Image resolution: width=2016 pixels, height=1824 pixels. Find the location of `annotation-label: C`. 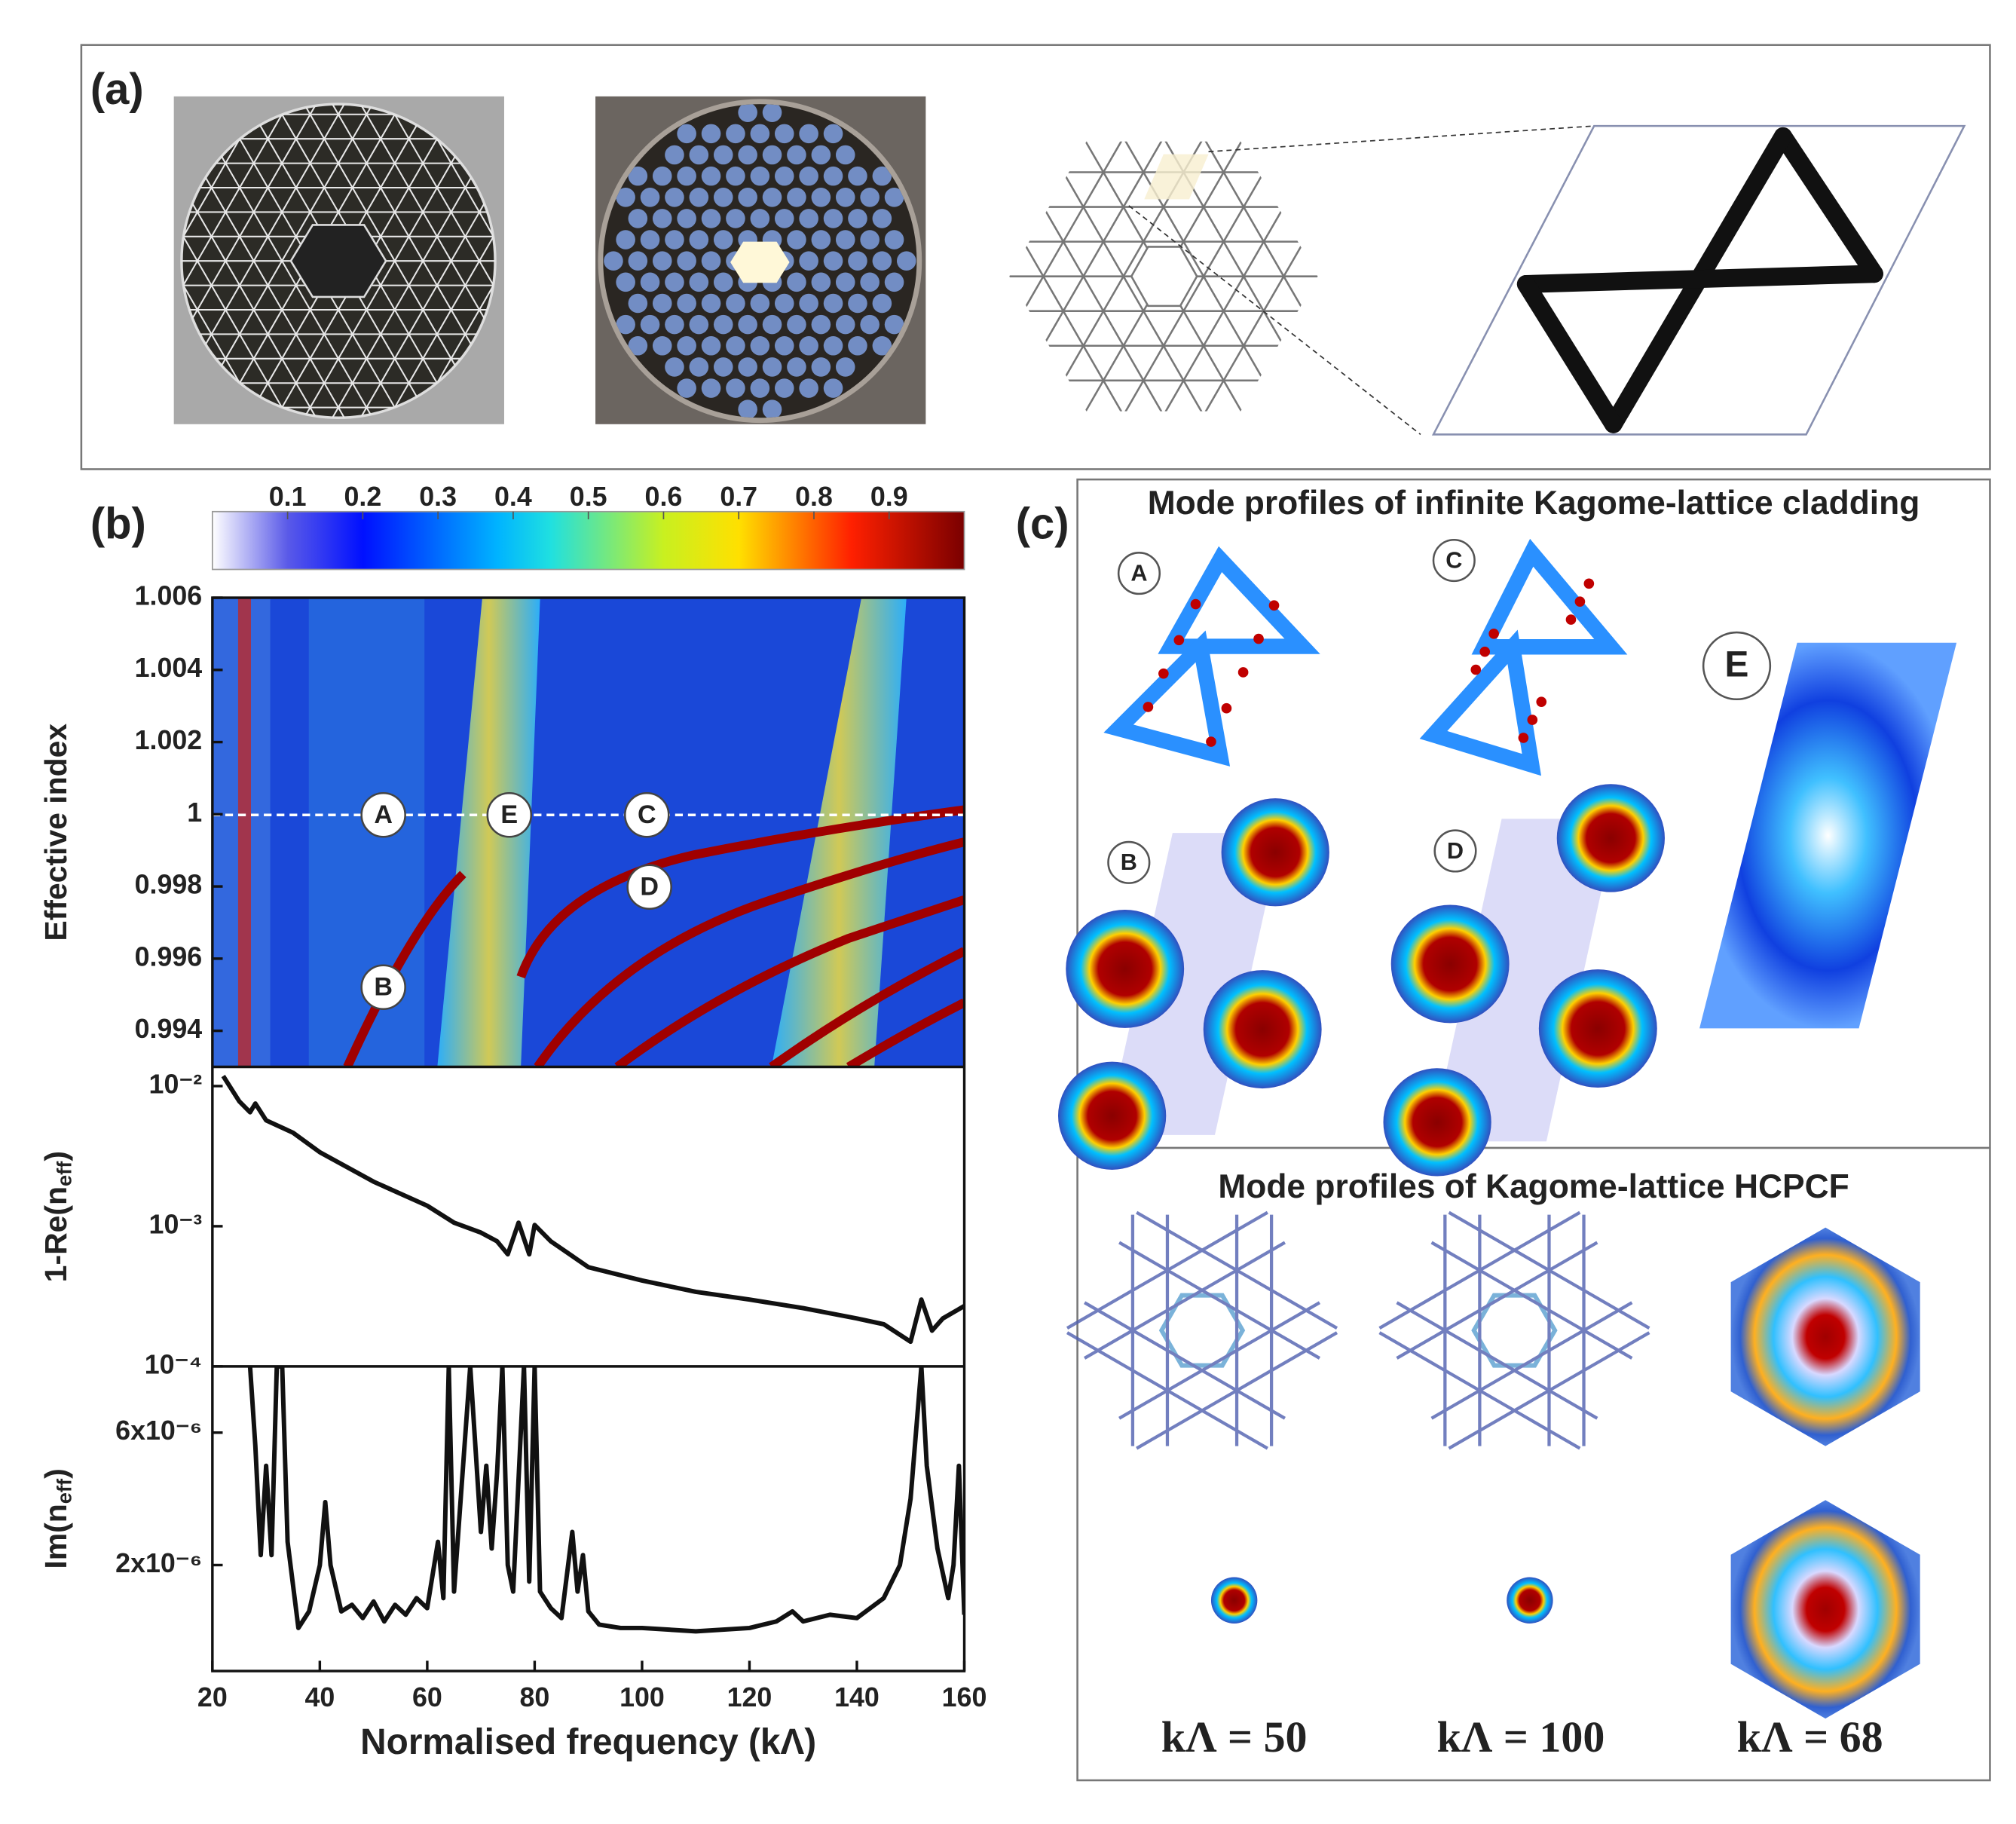

annotation-label: C is located at coordinates (647, 814).